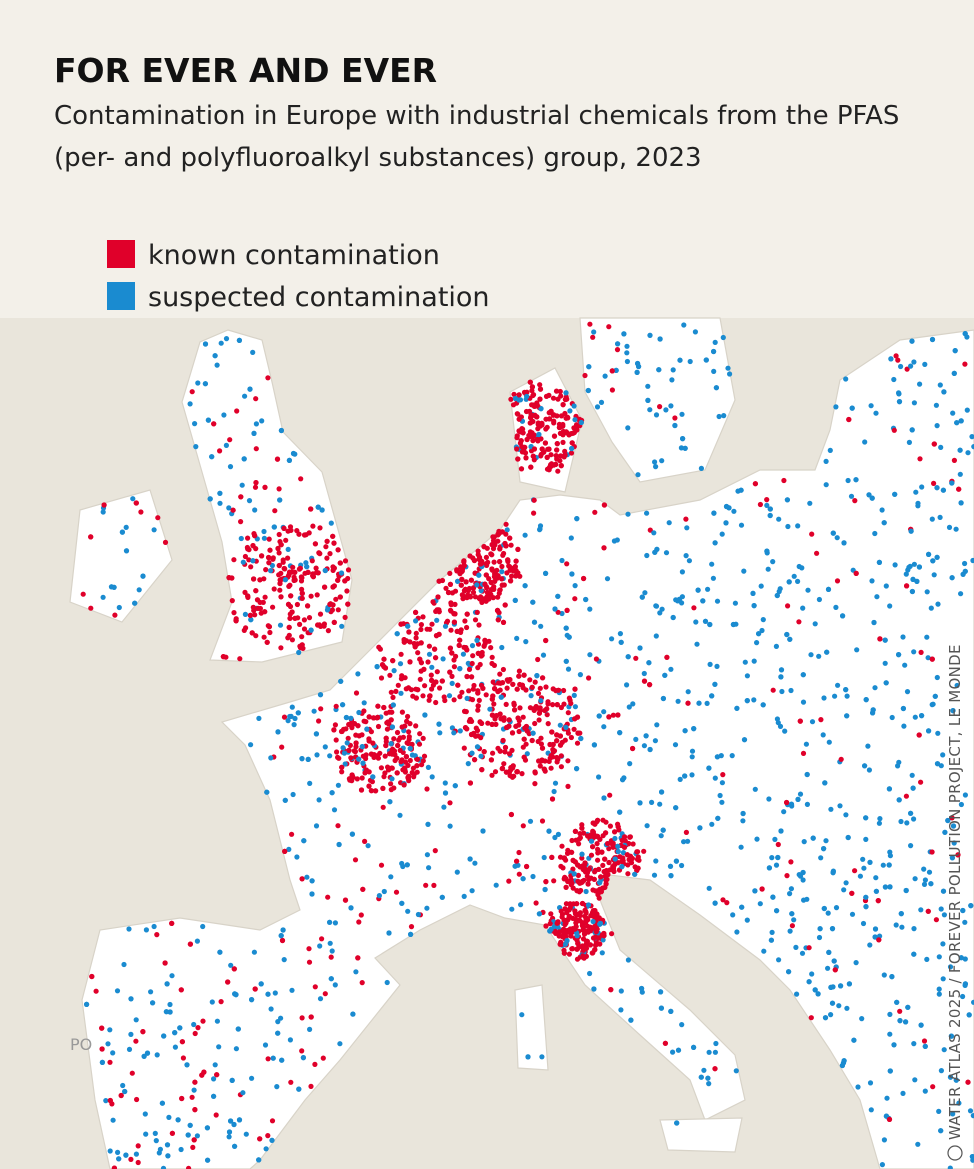  I want to click on map-label: PO, so click(81, 1044).